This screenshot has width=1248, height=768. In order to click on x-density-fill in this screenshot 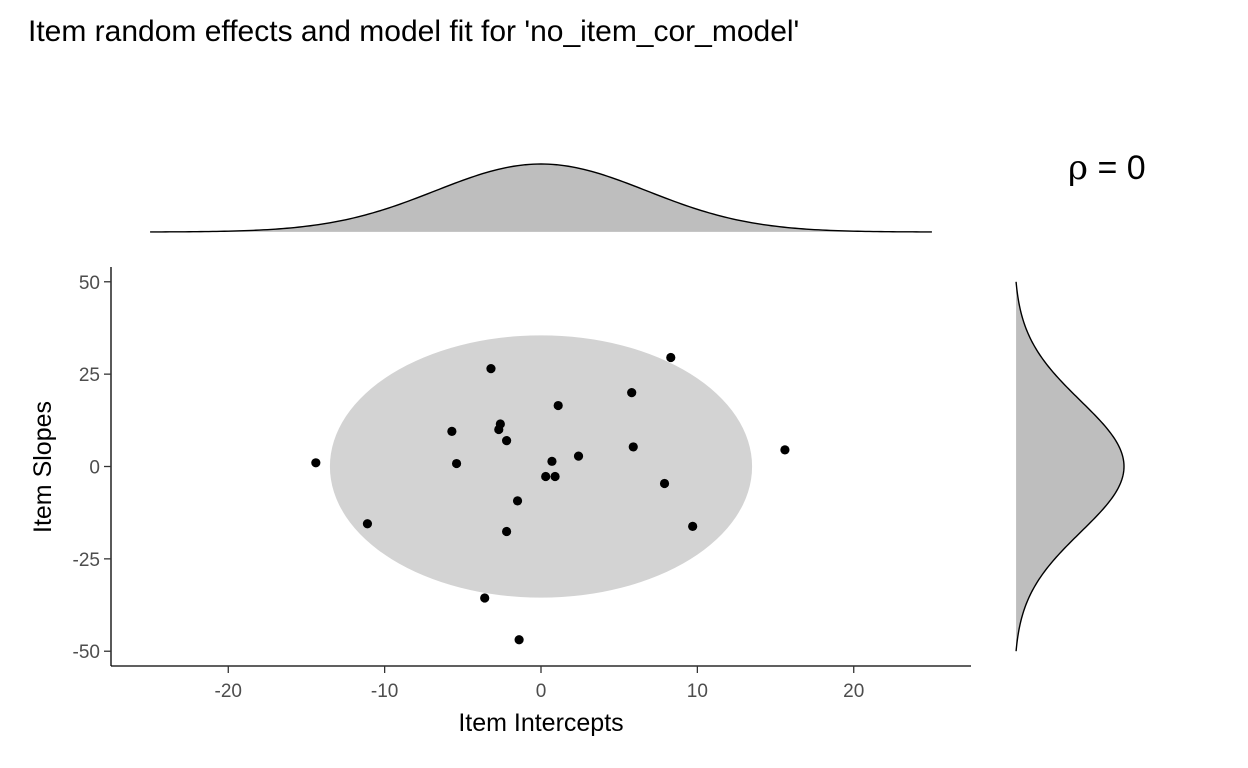, I will do `click(541, 198)`.